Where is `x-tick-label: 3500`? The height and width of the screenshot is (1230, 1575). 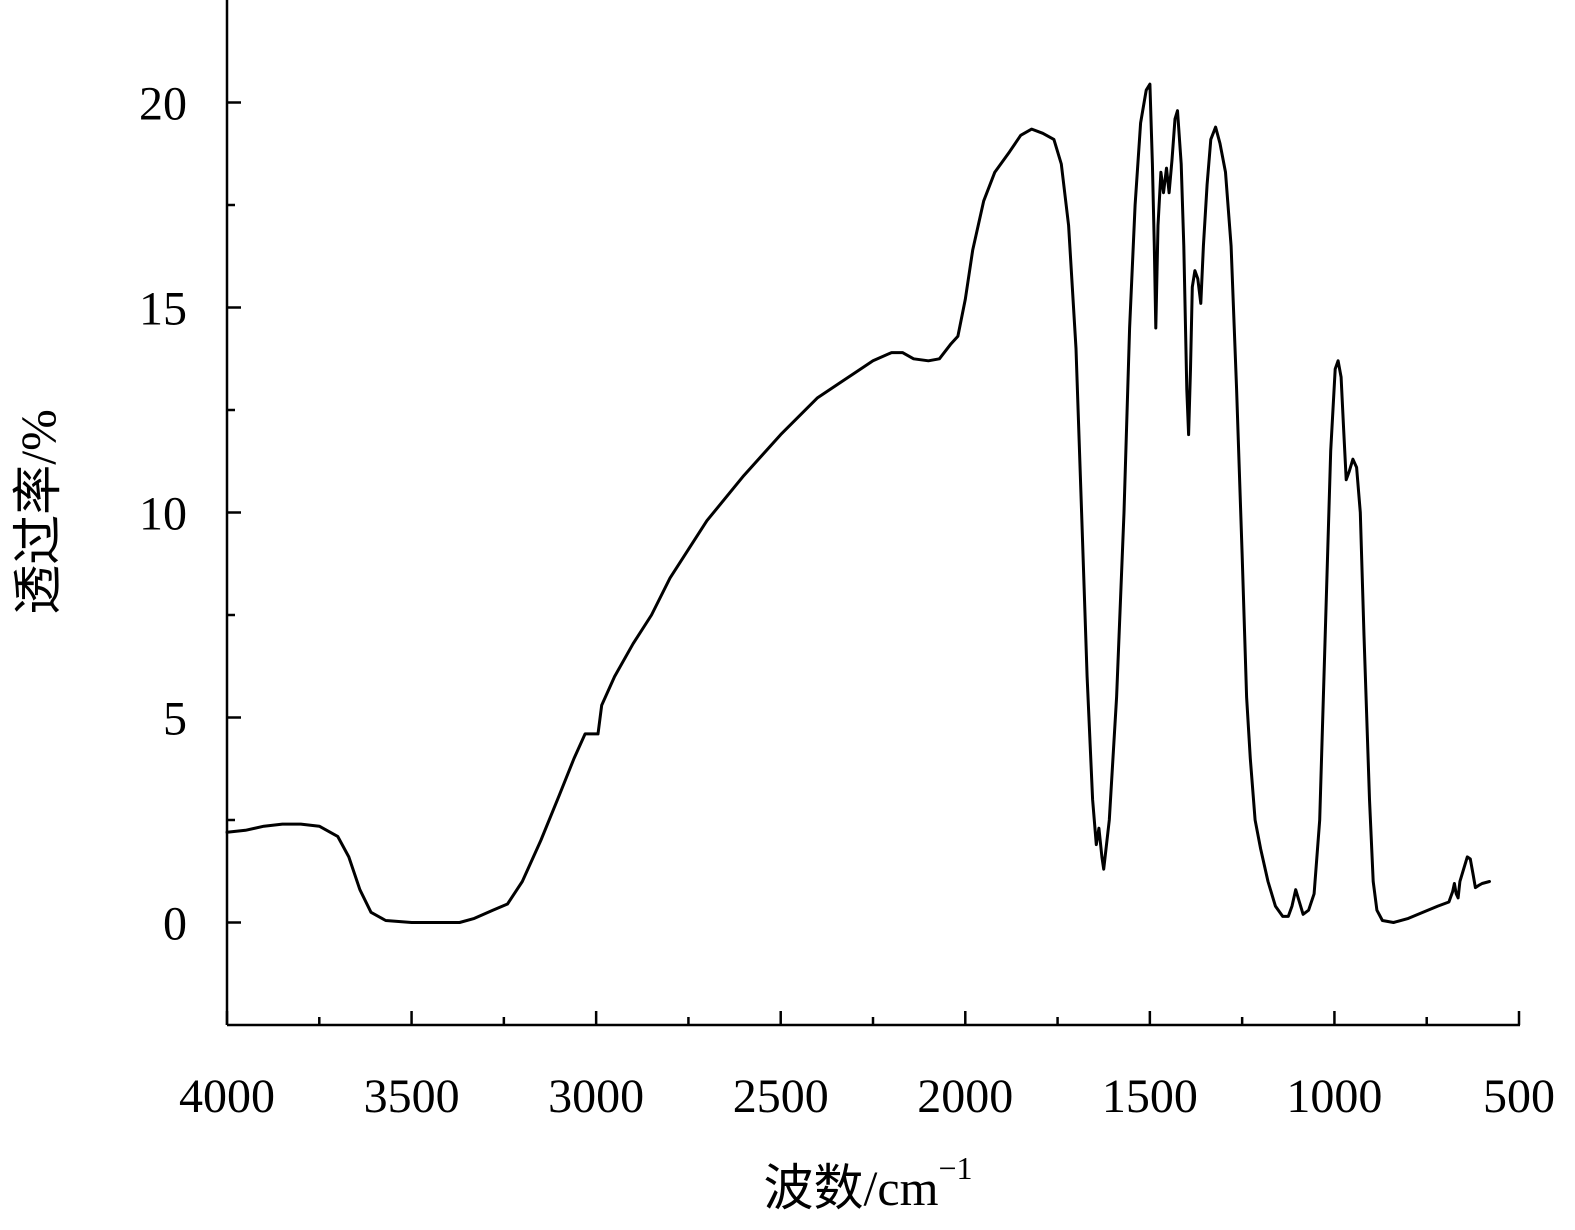
x-tick-label: 3500 is located at coordinates (412, 1096).